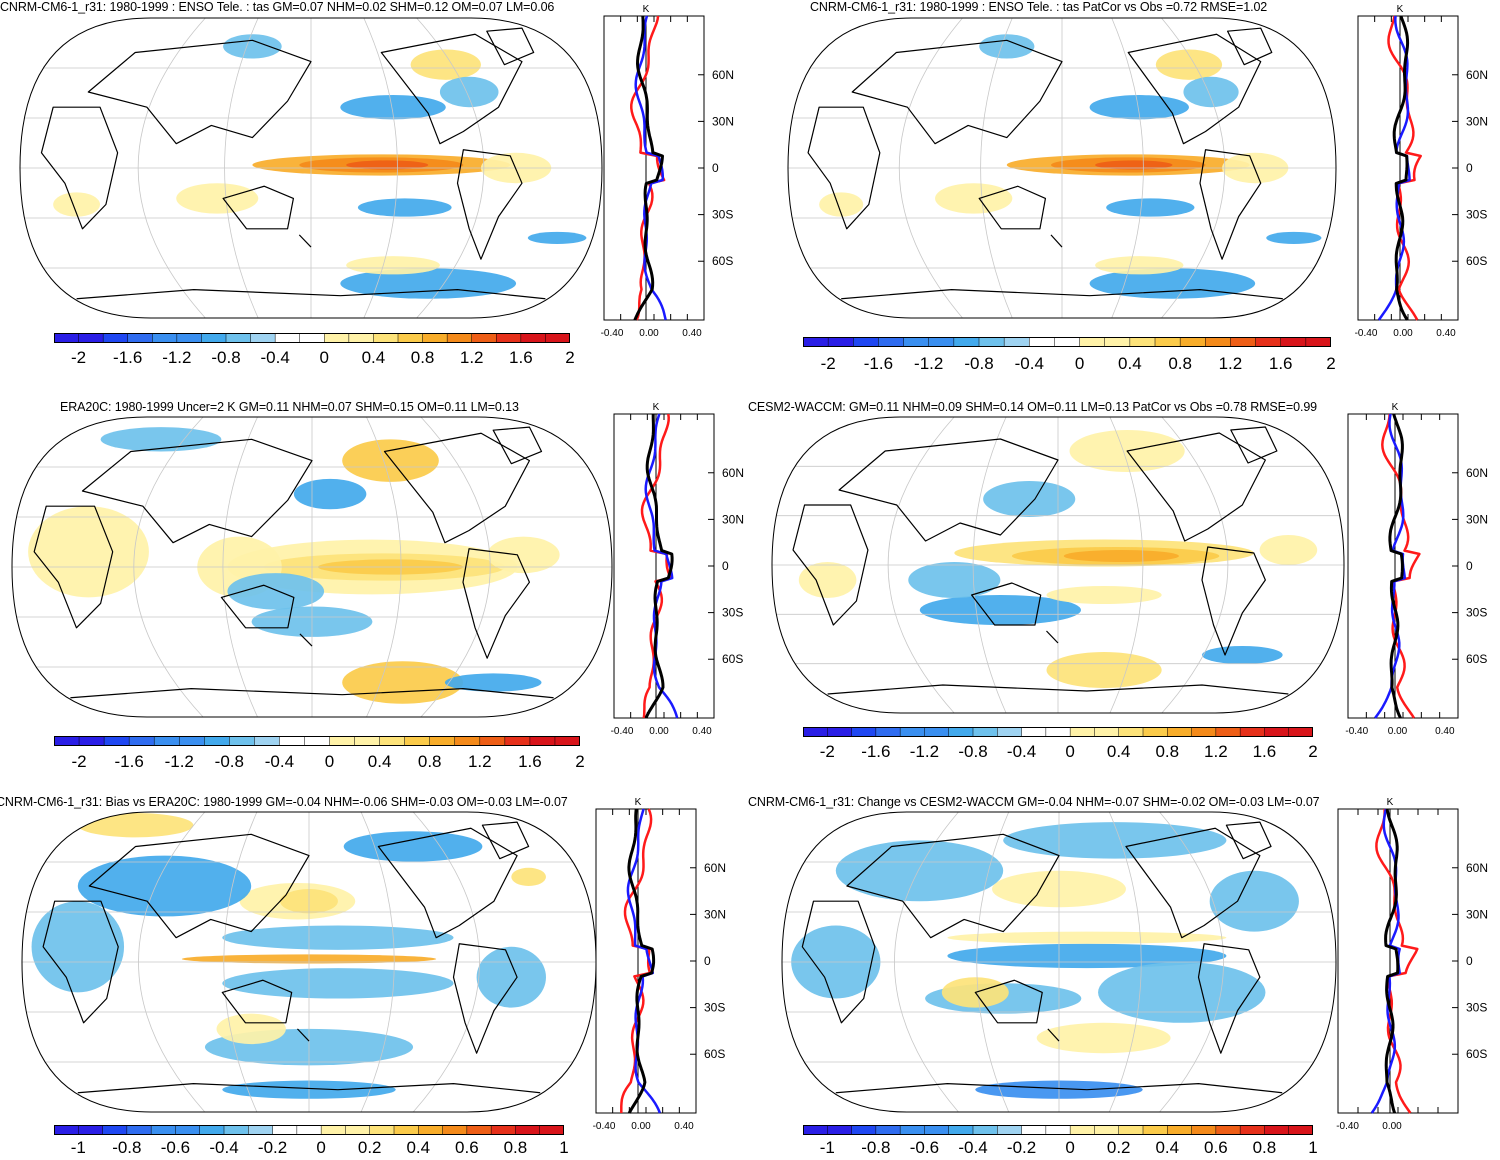 The width and height of the screenshot is (1500, 1160). What do you see at coordinates (677, 569) in the screenshot?
I see `zonal-mean-plot: K 60N 30N 0 30S 60S -0.40 0.00 0.40` at bounding box center [677, 569].